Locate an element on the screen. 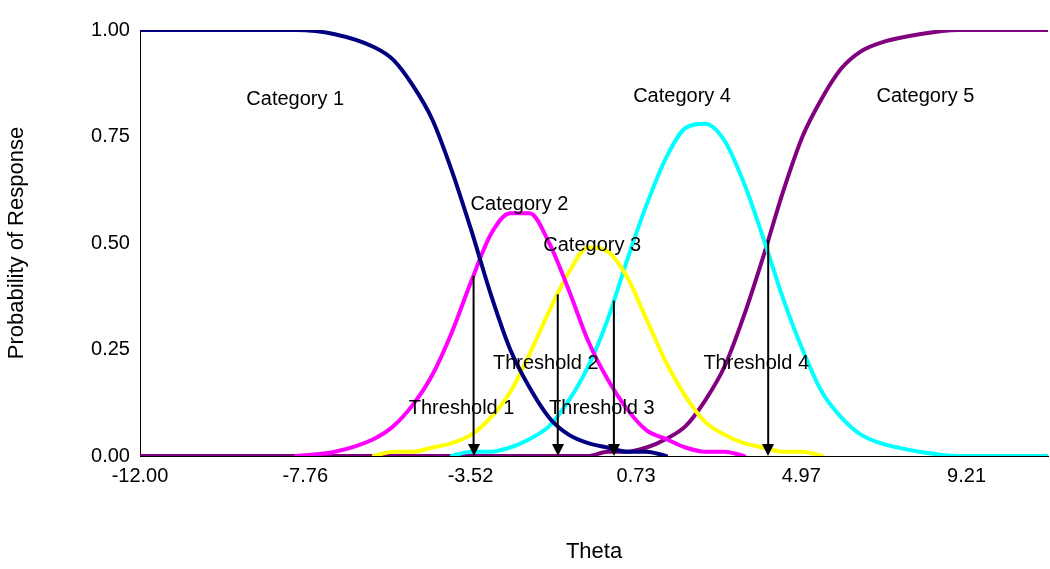 This screenshot has height=569, width=1050. y-tick-label: 0.50 is located at coordinates (110, 241).